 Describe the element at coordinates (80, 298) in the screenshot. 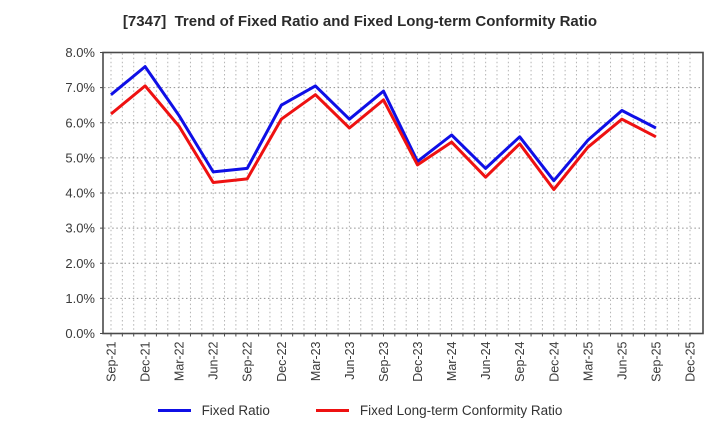

I see `y-tick-label: 1.0%` at that location.